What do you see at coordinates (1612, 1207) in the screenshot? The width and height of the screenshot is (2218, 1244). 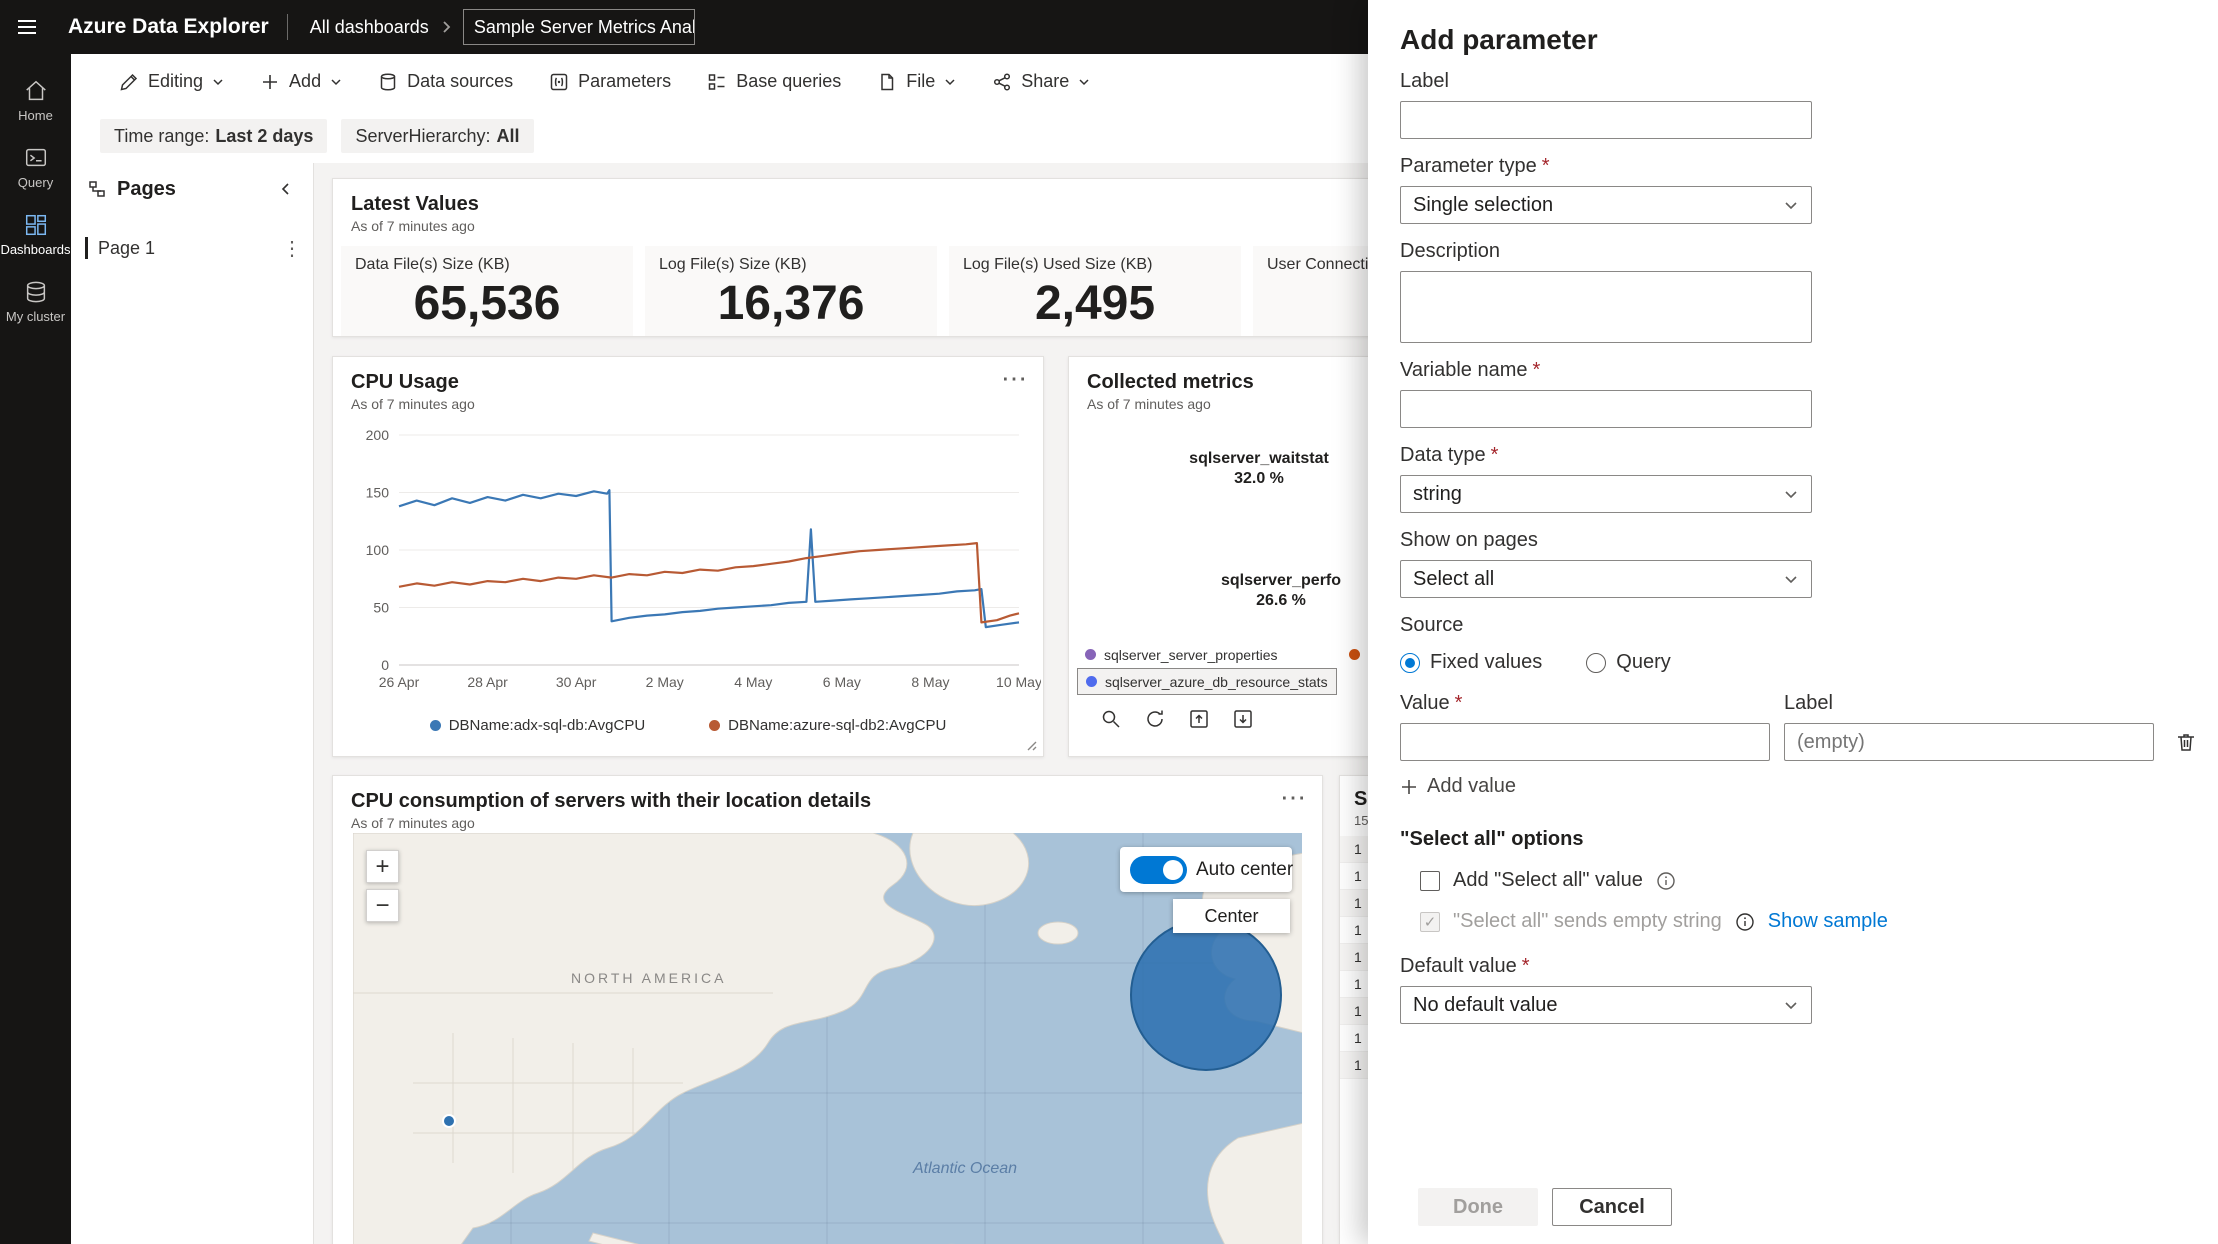 I see `cancel-button: Cancel` at bounding box center [1612, 1207].